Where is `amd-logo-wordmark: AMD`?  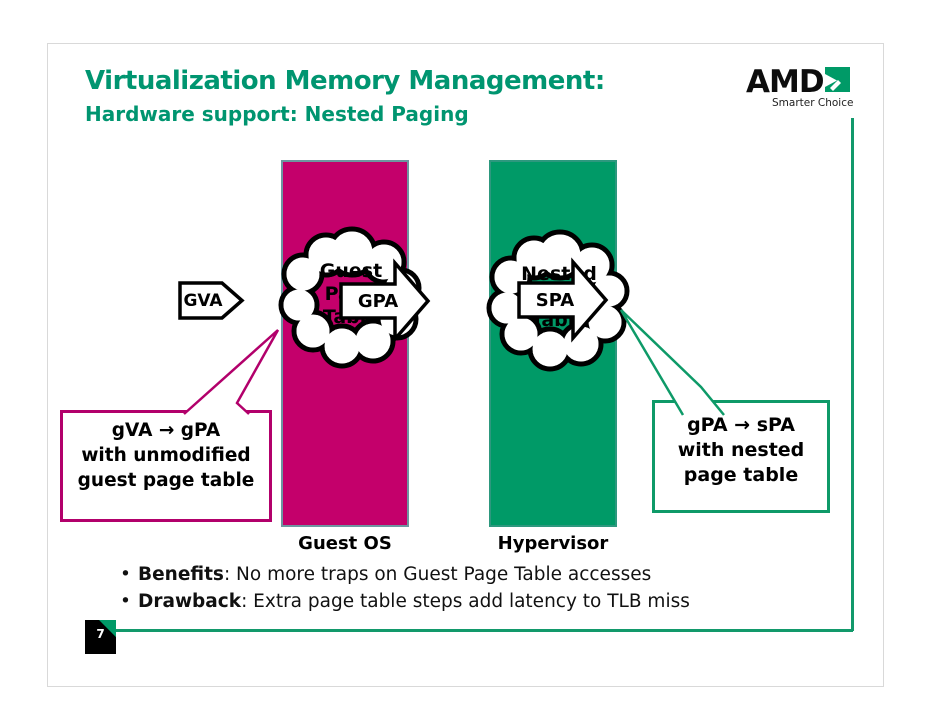
amd-logo-wordmark: AMD is located at coordinates (785, 82).